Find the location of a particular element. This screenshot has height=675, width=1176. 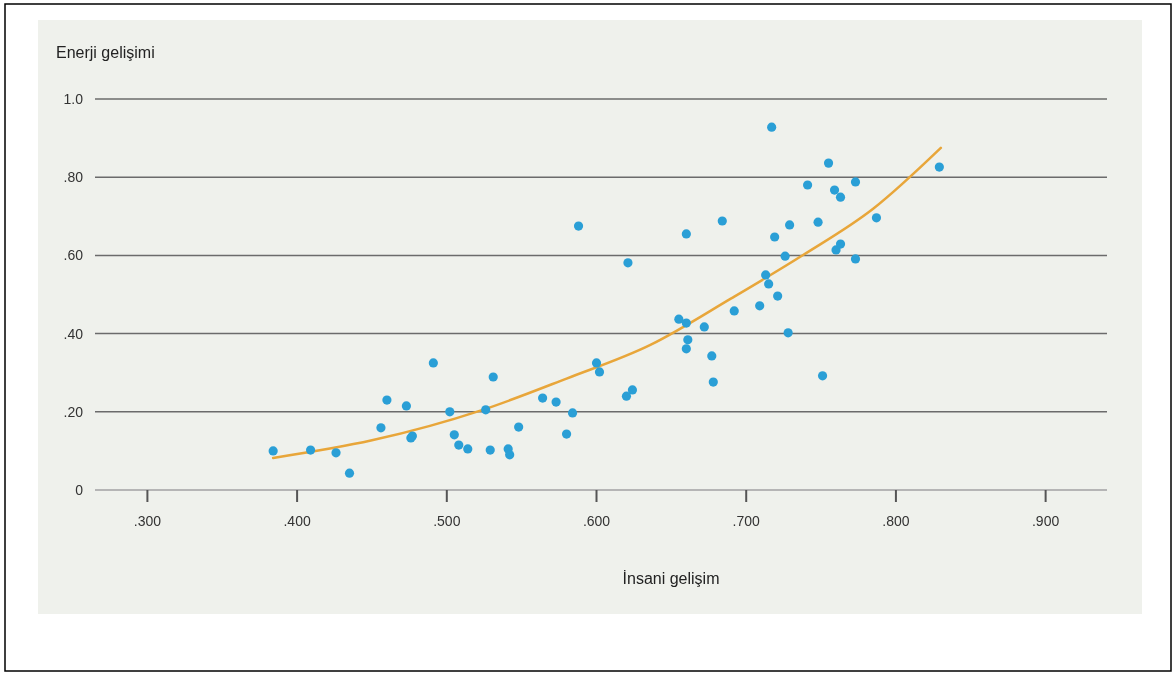

y-tick-label: 1.0 is located at coordinates (73, 99).